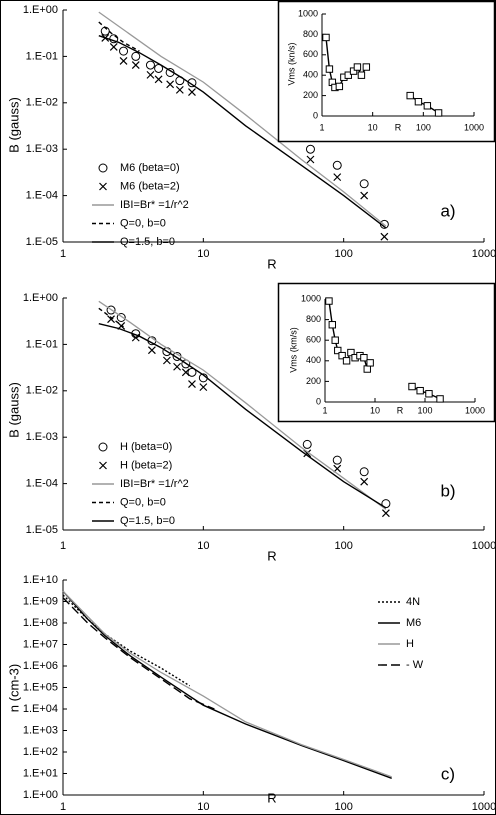 This screenshot has height=815, width=496. Describe the element at coordinates (13, 688) in the screenshot. I see `y-axis-title: n (cm-3)` at that location.